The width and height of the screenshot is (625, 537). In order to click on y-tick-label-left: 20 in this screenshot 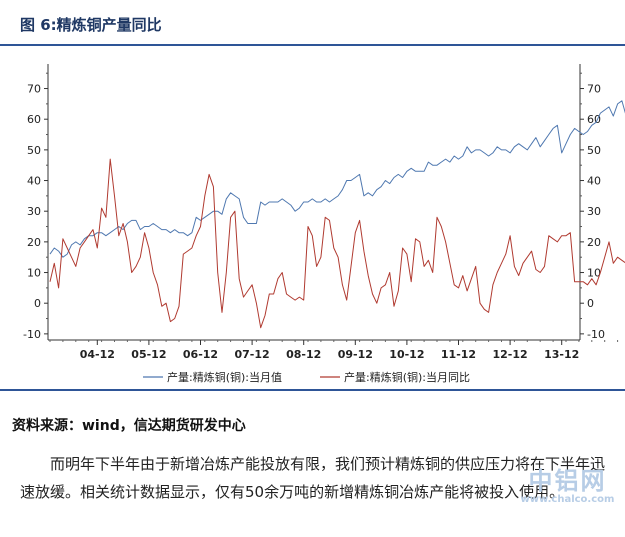, I will do `click(34, 242)`.